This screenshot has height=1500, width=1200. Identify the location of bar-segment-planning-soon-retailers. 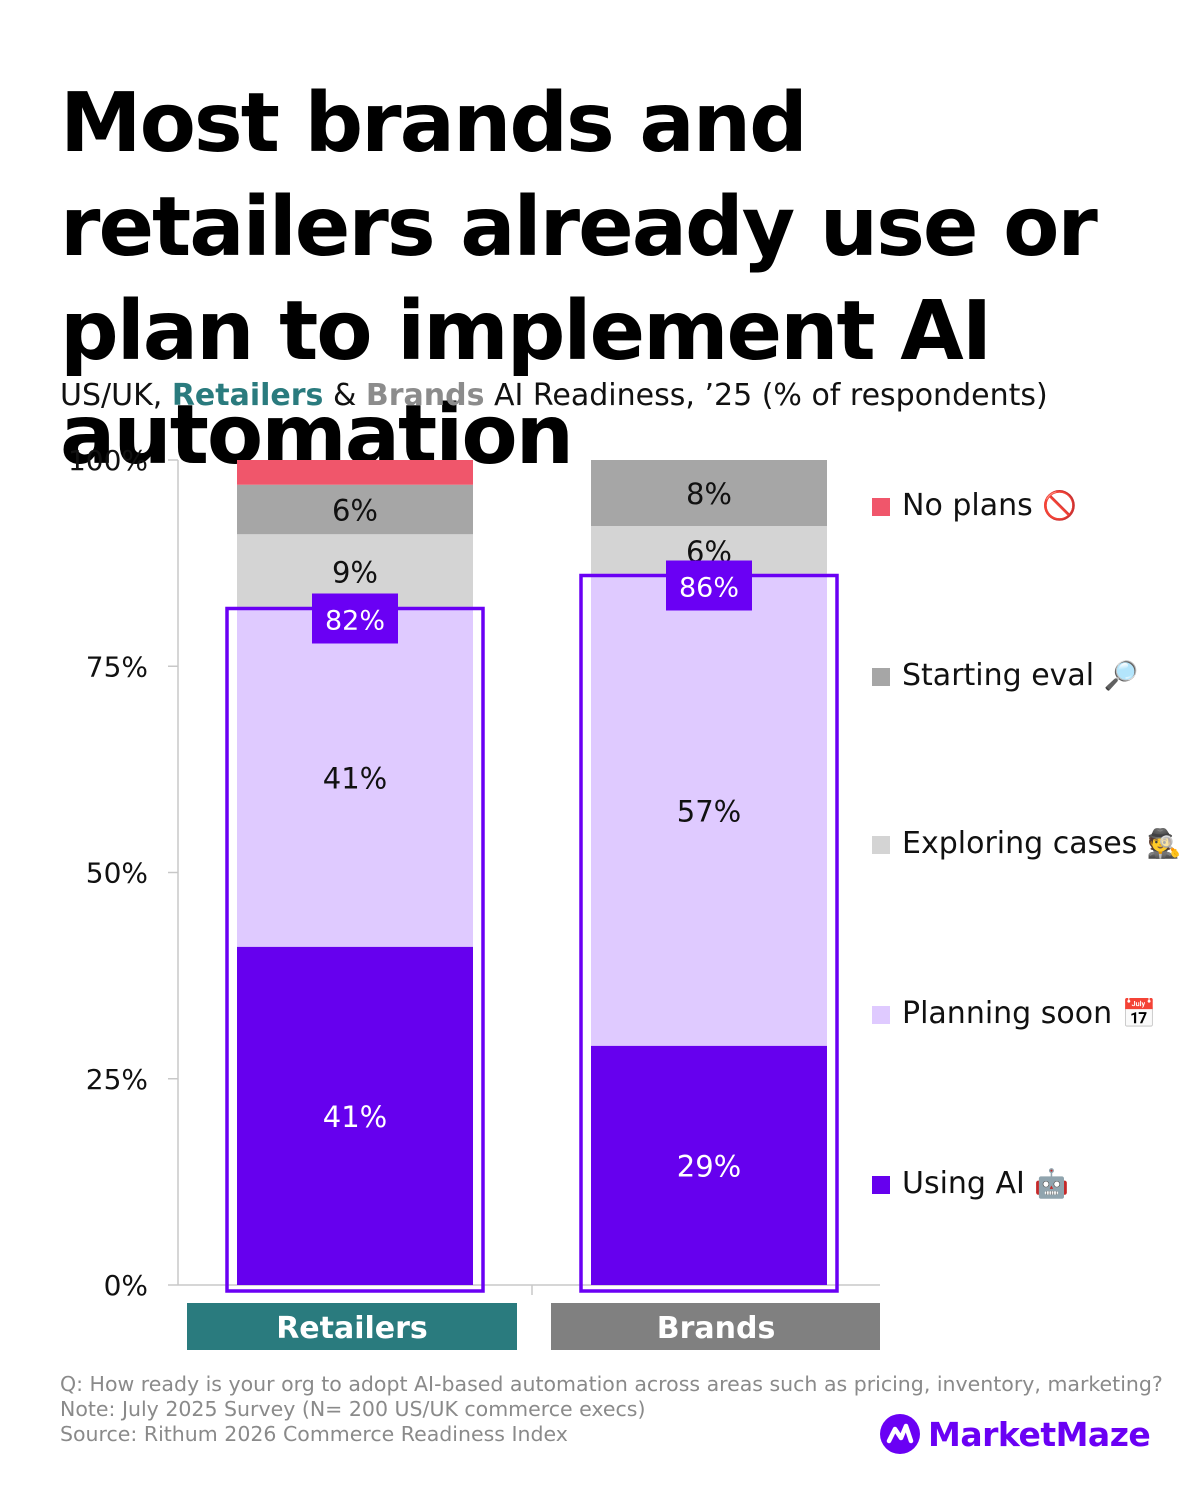
(355, 777).